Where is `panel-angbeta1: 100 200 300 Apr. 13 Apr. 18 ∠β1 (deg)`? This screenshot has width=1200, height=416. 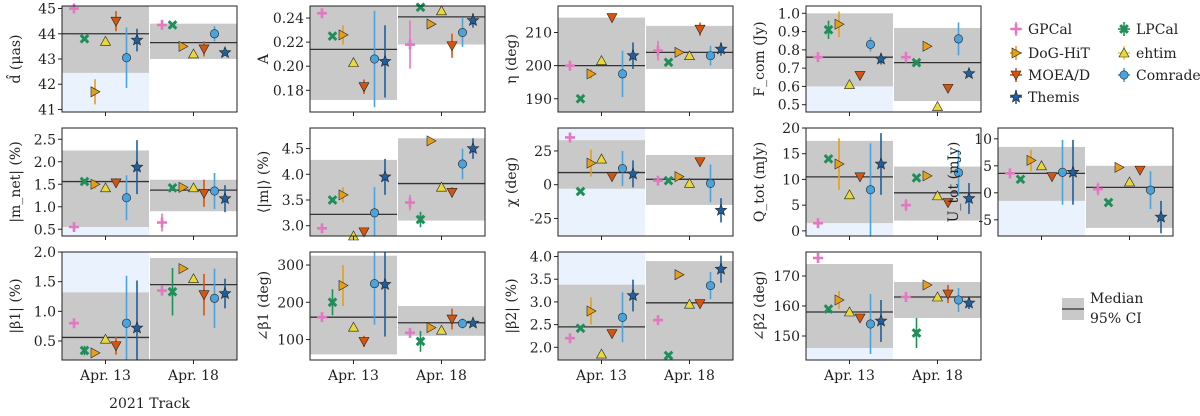 panel-angbeta1: 100 200 300 Apr. 13 Apr. 18 ∠β1 (deg) is located at coordinates (371, 317).